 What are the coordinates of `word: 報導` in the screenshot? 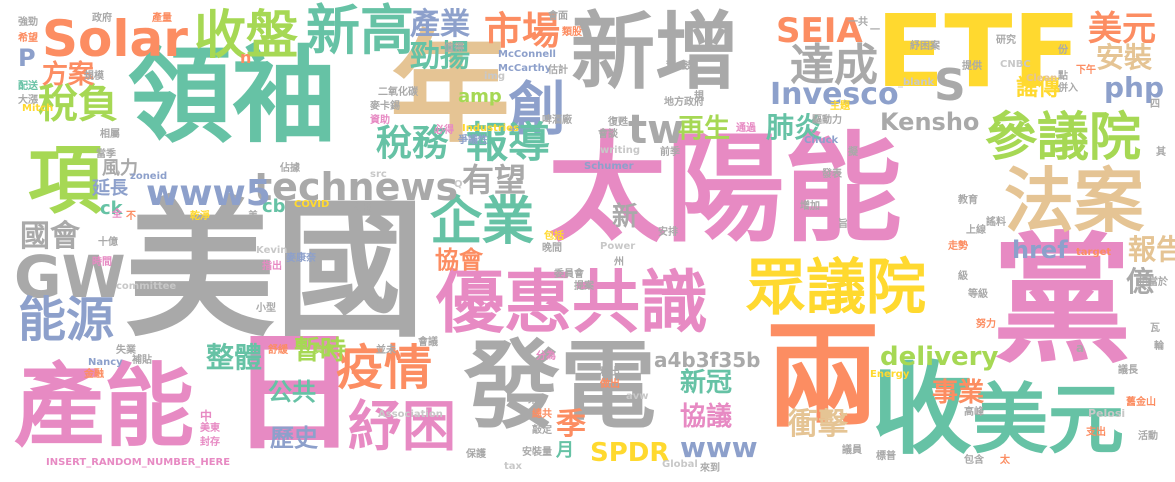 It's located at (508, 142).